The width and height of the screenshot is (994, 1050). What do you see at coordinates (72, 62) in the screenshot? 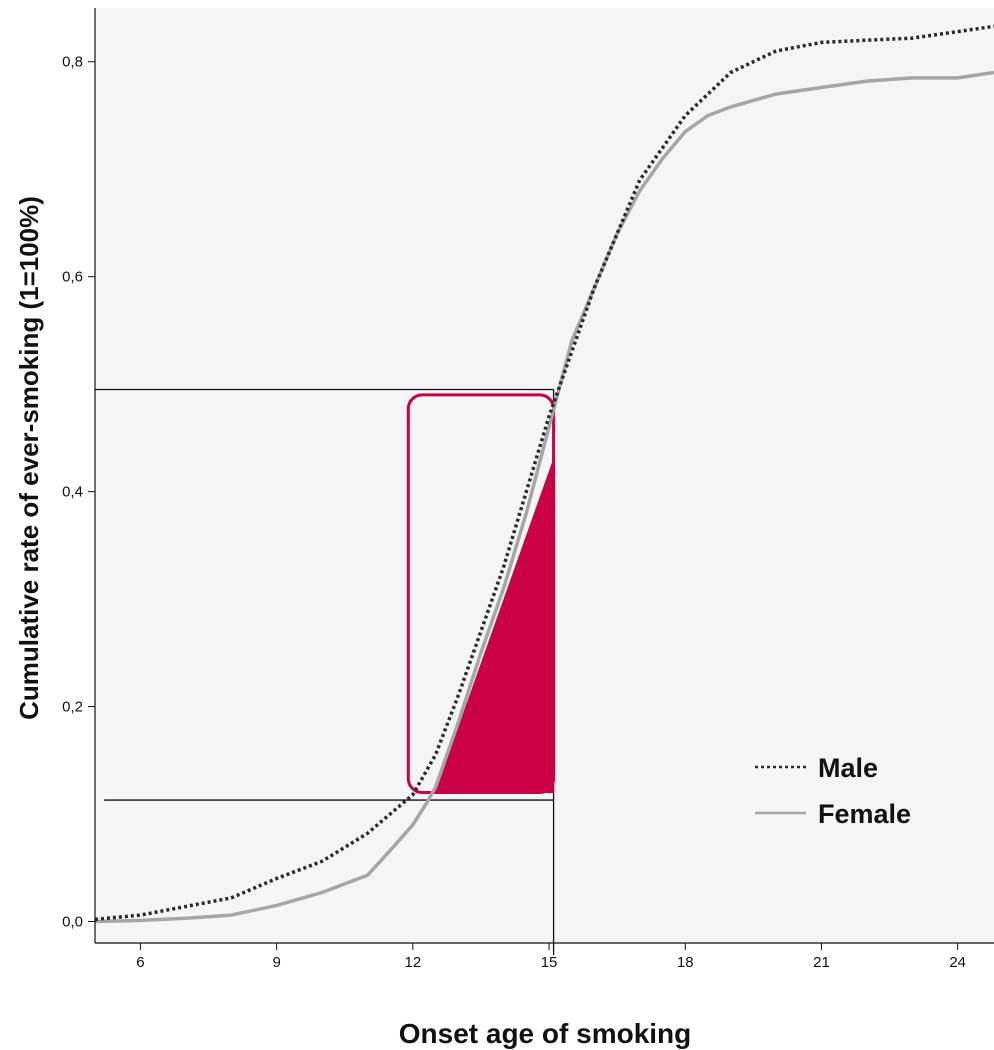
I see `y-tick-label: 0,8` at bounding box center [72, 62].